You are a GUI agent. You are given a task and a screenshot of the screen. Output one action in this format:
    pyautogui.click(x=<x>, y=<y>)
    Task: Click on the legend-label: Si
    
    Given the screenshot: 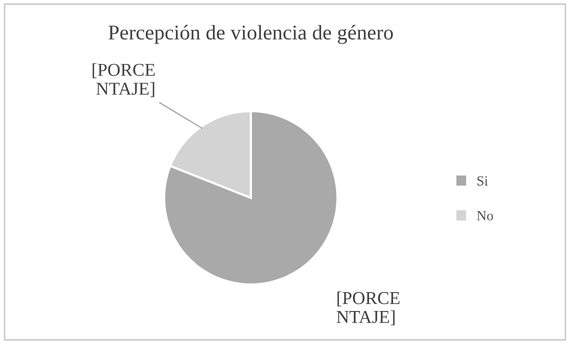 What is the action you would take?
    pyautogui.click(x=482, y=181)
    